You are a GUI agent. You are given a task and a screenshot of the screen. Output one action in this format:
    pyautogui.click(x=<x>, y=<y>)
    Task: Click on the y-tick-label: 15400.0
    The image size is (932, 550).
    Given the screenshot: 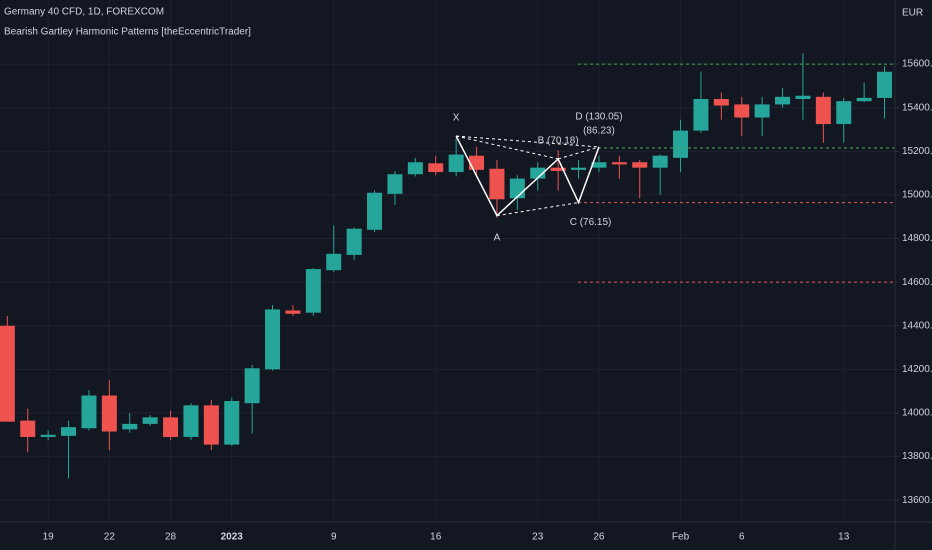 What is the action you would take?
    pyautogui.click(x=917, y=107)
    